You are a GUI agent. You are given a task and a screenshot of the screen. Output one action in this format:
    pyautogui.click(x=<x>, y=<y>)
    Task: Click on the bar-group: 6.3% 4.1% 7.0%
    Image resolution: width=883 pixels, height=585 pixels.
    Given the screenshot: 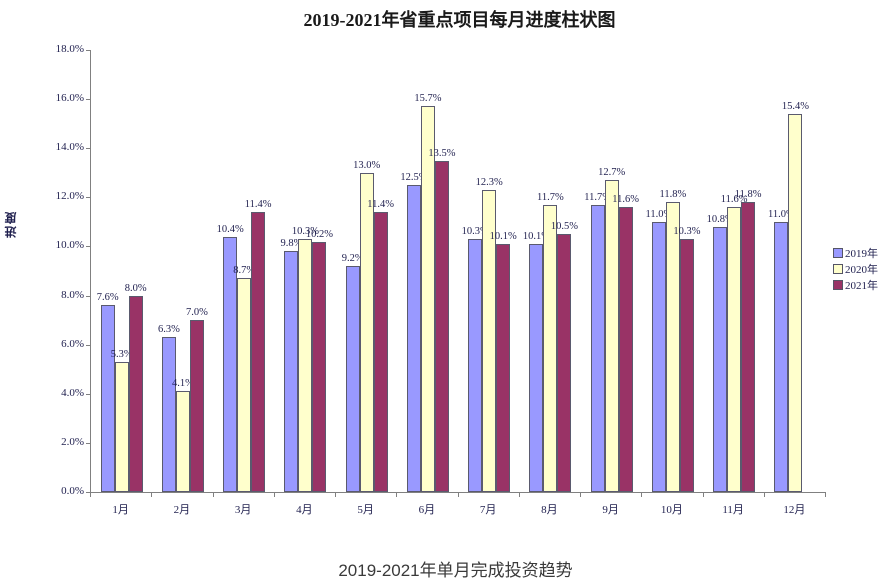 What is the action you would take?
    pyautogui.click(x=182, y=271)
    